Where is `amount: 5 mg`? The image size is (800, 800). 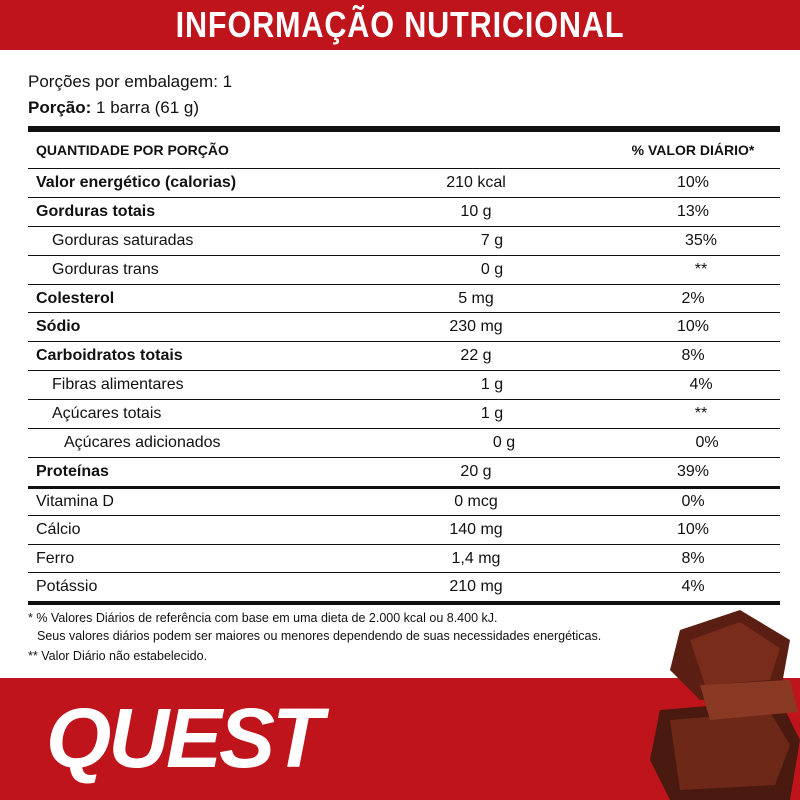
amount: 5 mg is located at coordinates (476, 298).